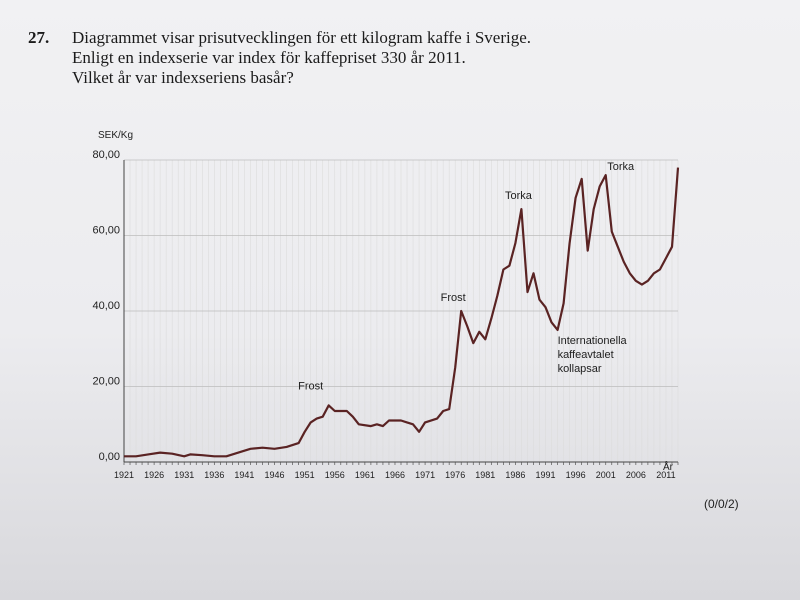 Image resolution: width=800 pixels, height=600 pixels. I want to click on x-tick-label: 1971, so click(425, 475).